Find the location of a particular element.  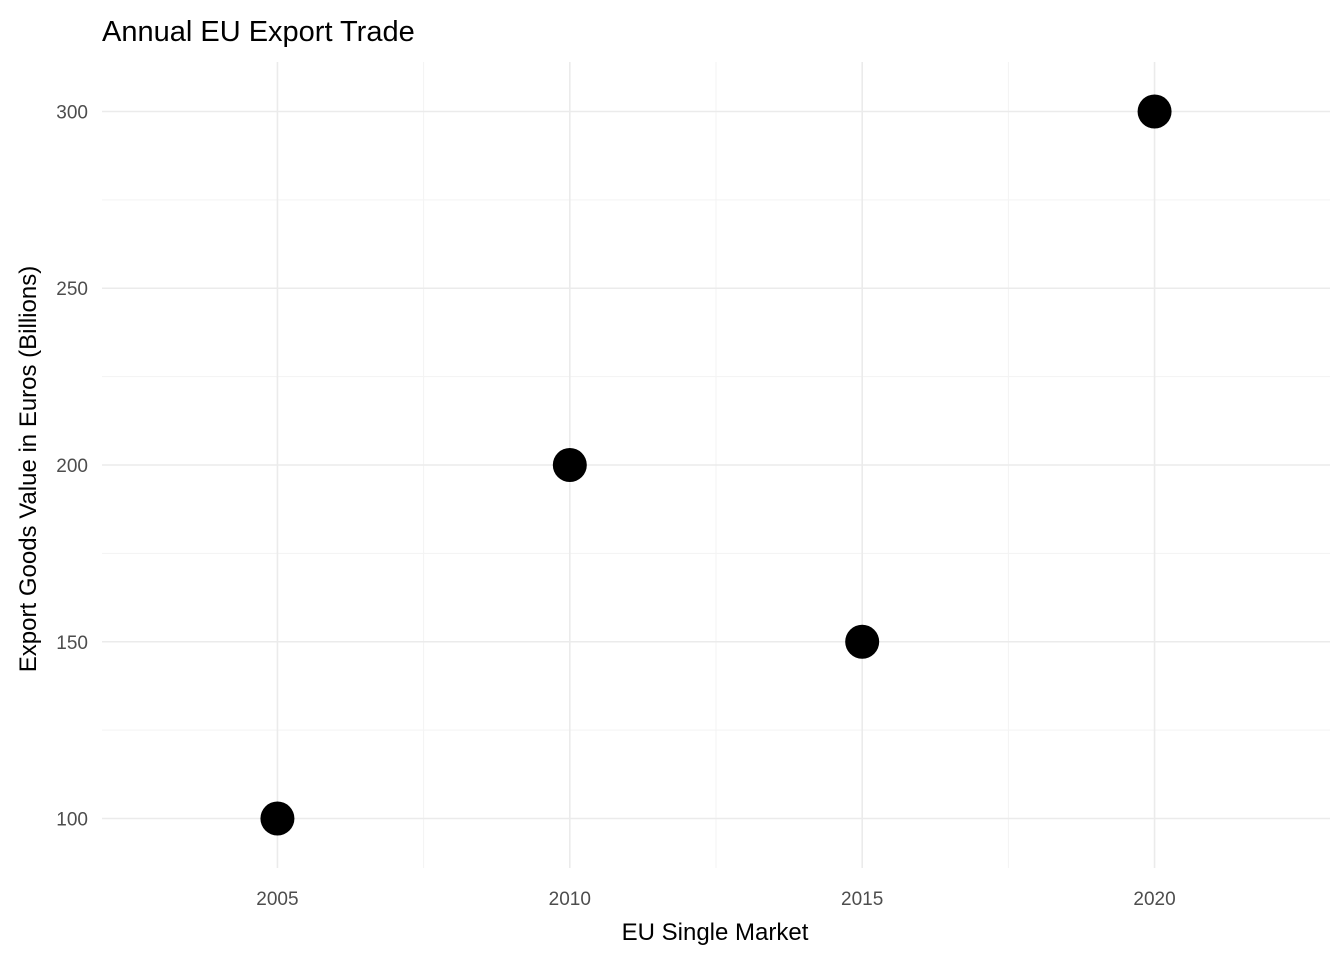

x-tick-label: 2020 is located at coordinates (1154, 899).